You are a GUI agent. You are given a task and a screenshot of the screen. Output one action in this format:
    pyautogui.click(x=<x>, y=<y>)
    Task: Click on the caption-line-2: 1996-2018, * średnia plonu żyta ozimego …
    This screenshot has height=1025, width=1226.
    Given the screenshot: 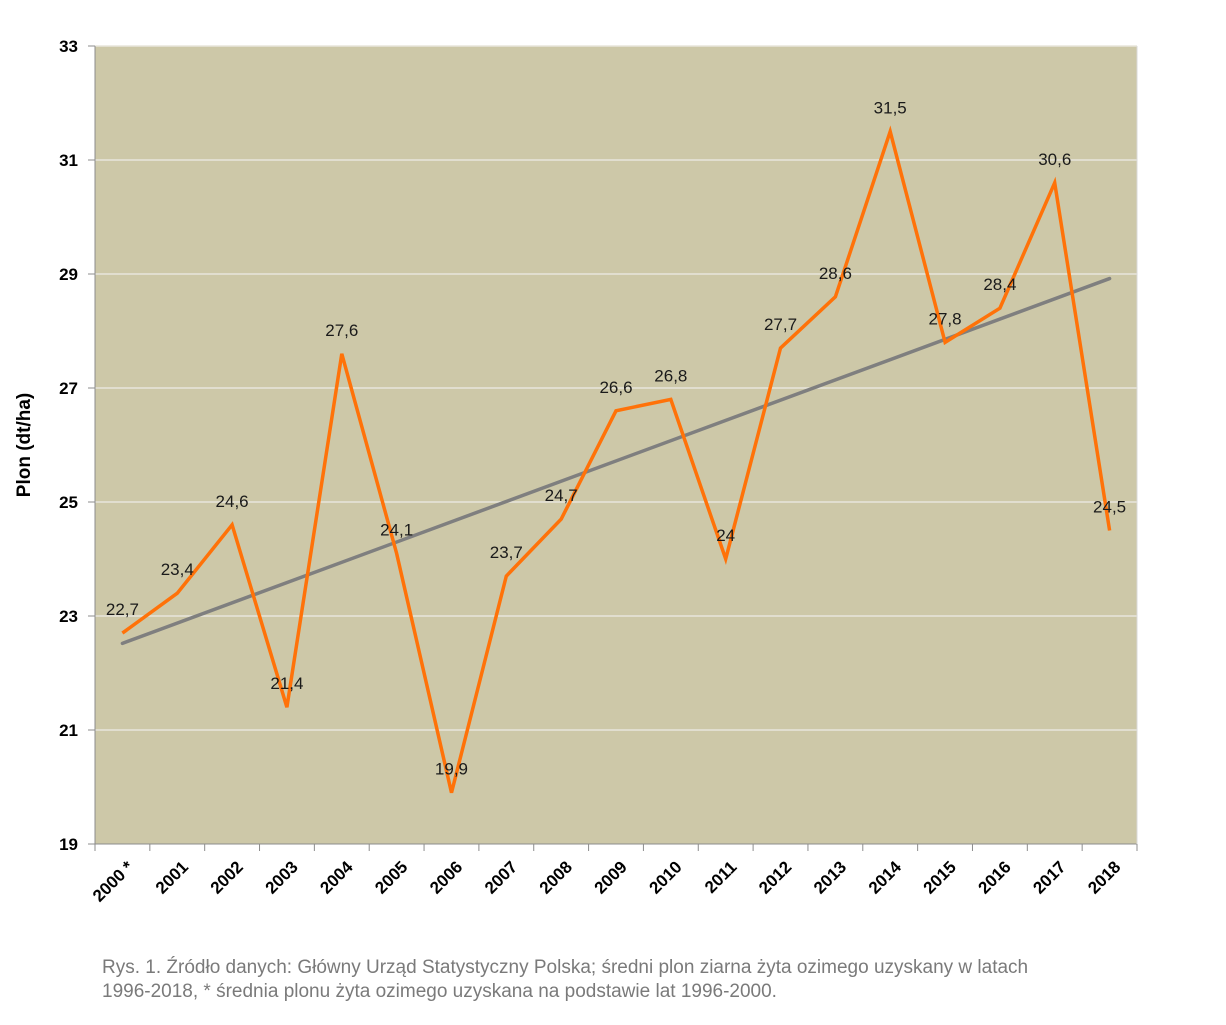 What is the action you would take?
    pyautogui.click(x=439, y=991)
    